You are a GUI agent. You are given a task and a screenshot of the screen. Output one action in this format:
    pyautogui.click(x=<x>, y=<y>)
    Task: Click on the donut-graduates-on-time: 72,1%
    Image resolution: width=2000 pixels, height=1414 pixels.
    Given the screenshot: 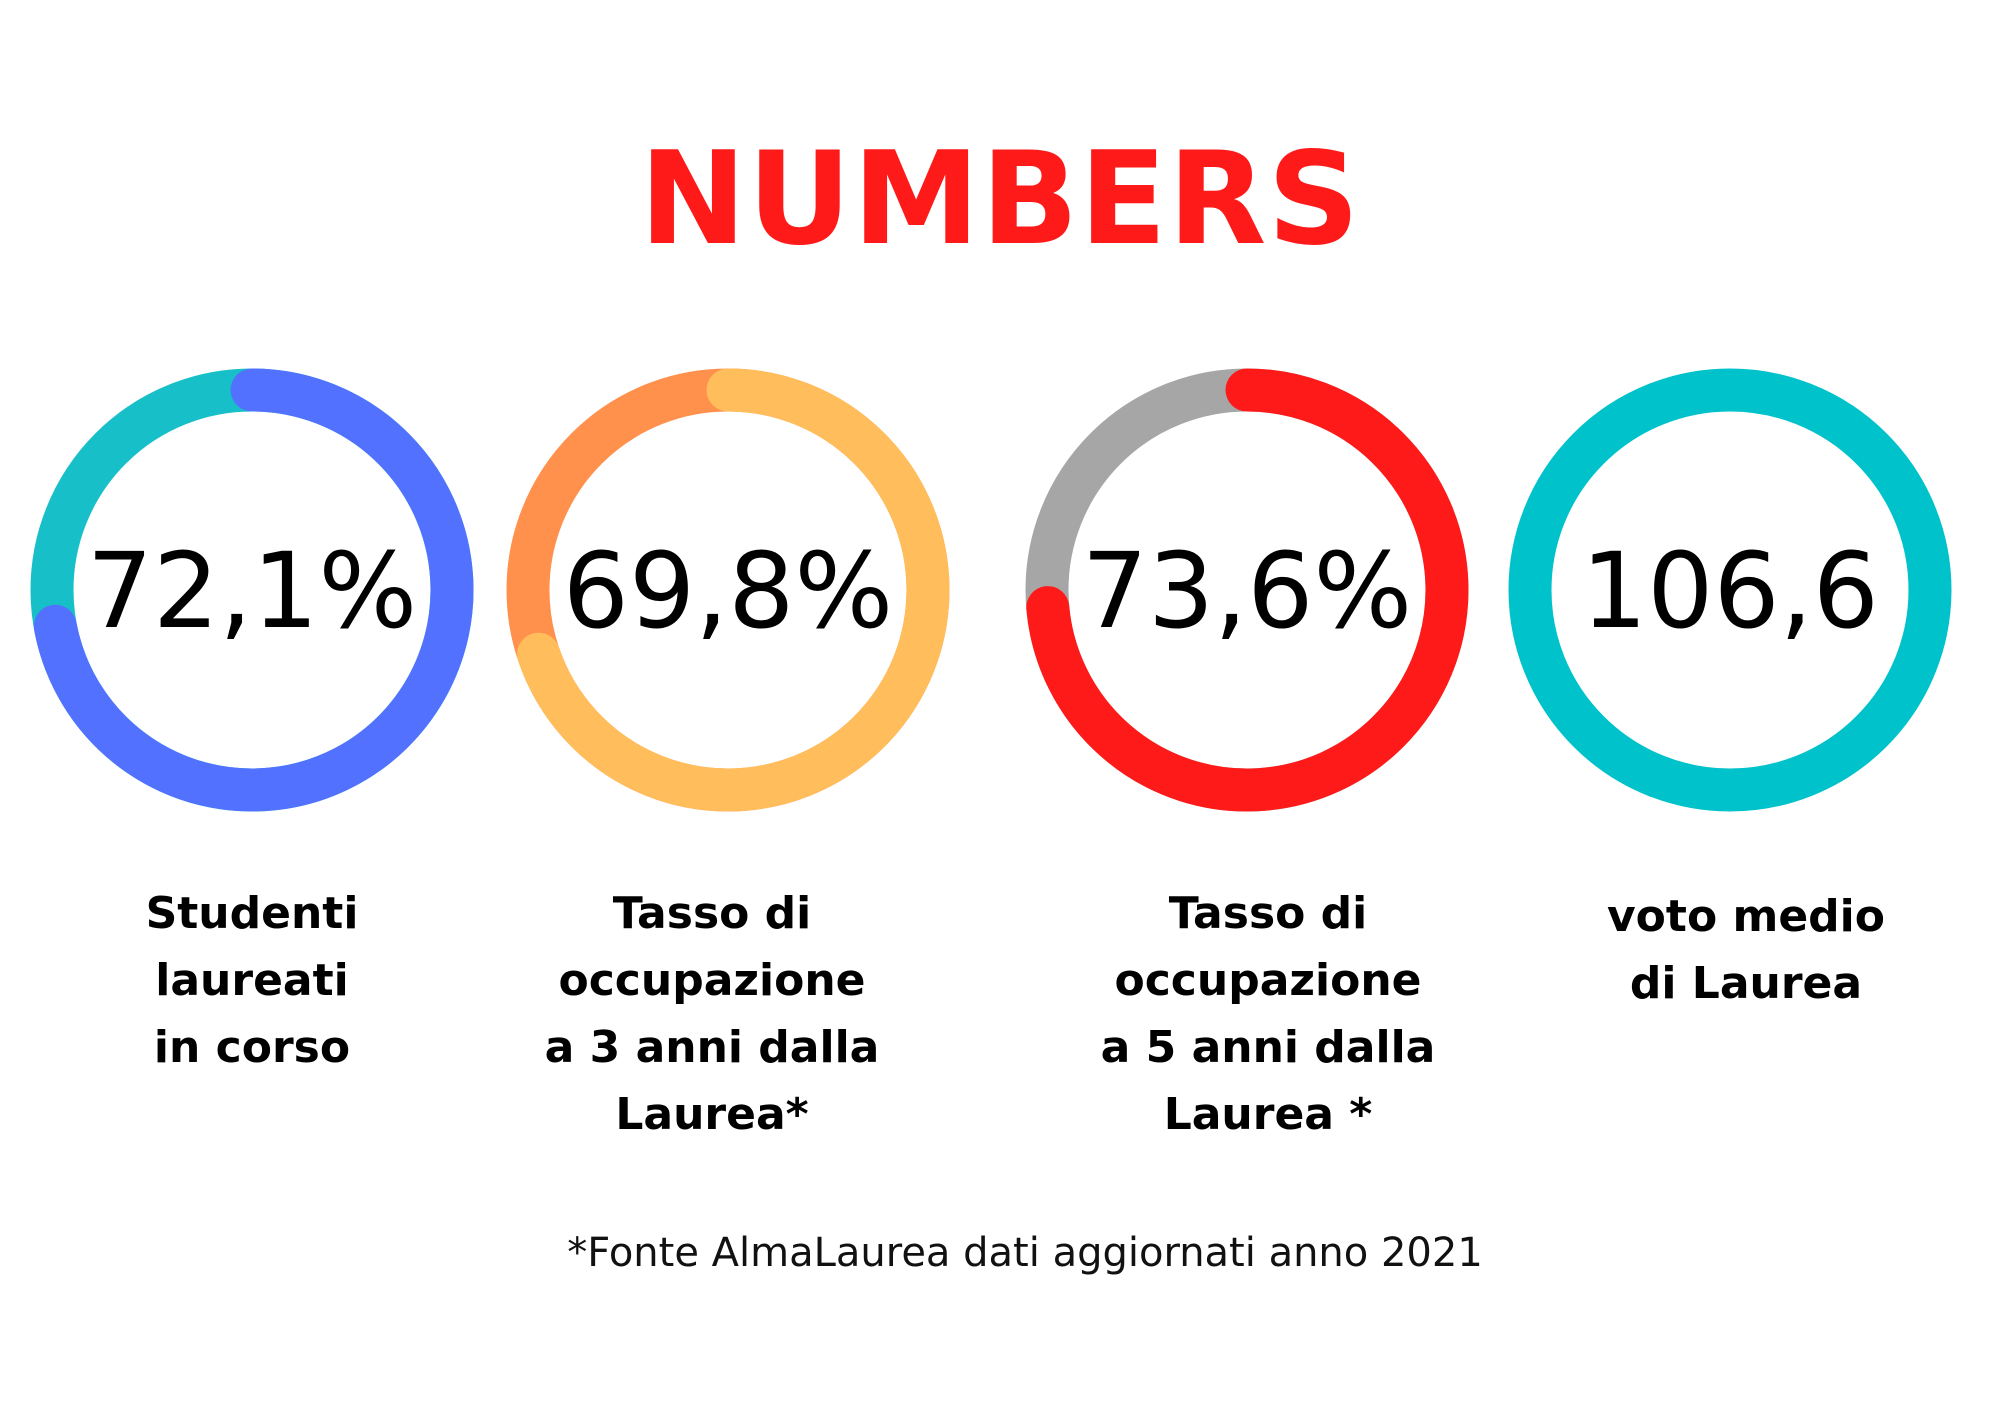 What is the action you would take?
    pyautogui.click(x=252, y=590)
    